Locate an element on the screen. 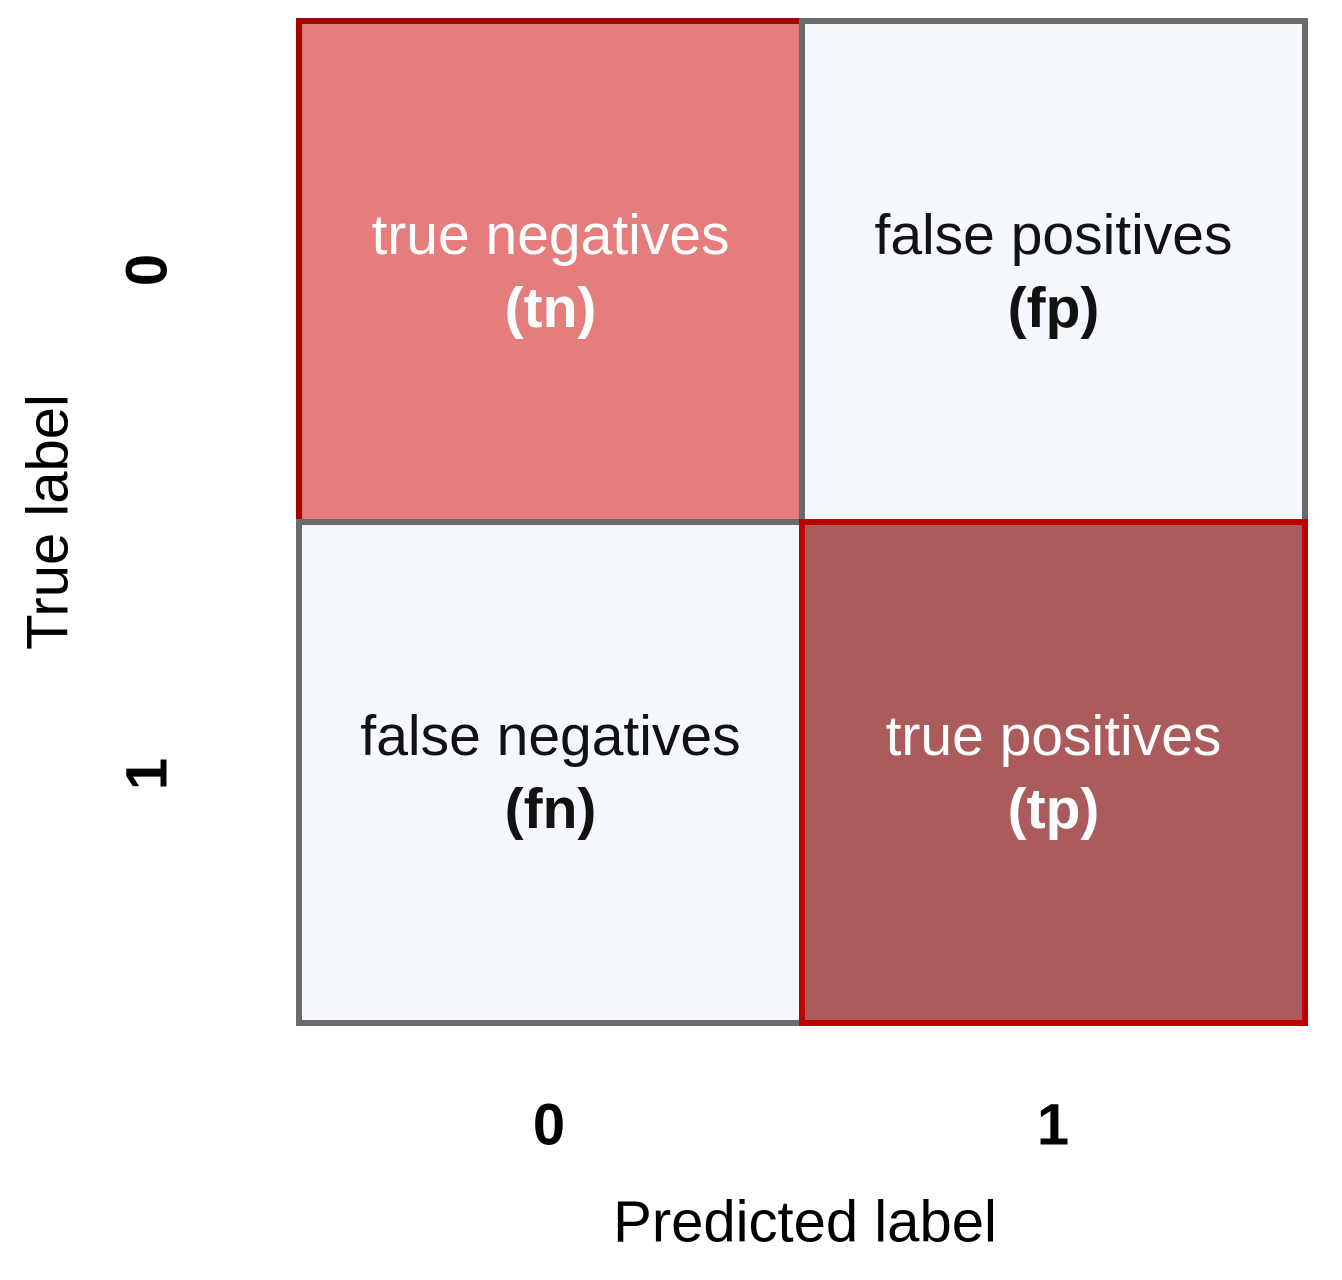 The height and width of the screenshot is (1280, 1342). y-tick-0: 0 is located at coordinates (147, 270).